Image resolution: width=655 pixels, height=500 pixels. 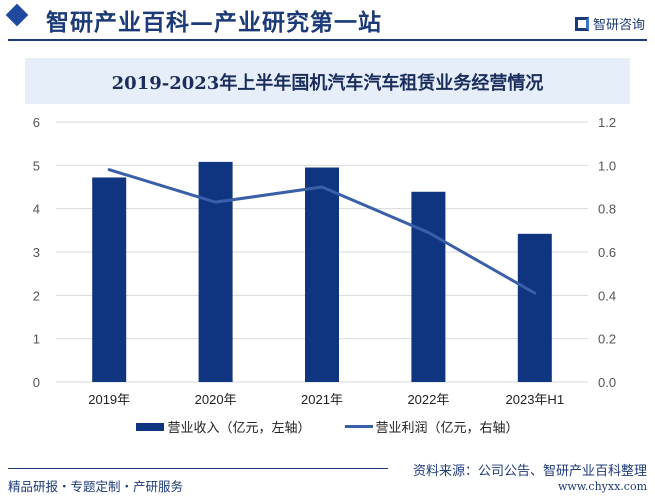 What do you see at coordinates (239, 428) in the screenshot?
I see `legend-label: 营业收入（亿元，左轴）` at bounding box center [239, 428].